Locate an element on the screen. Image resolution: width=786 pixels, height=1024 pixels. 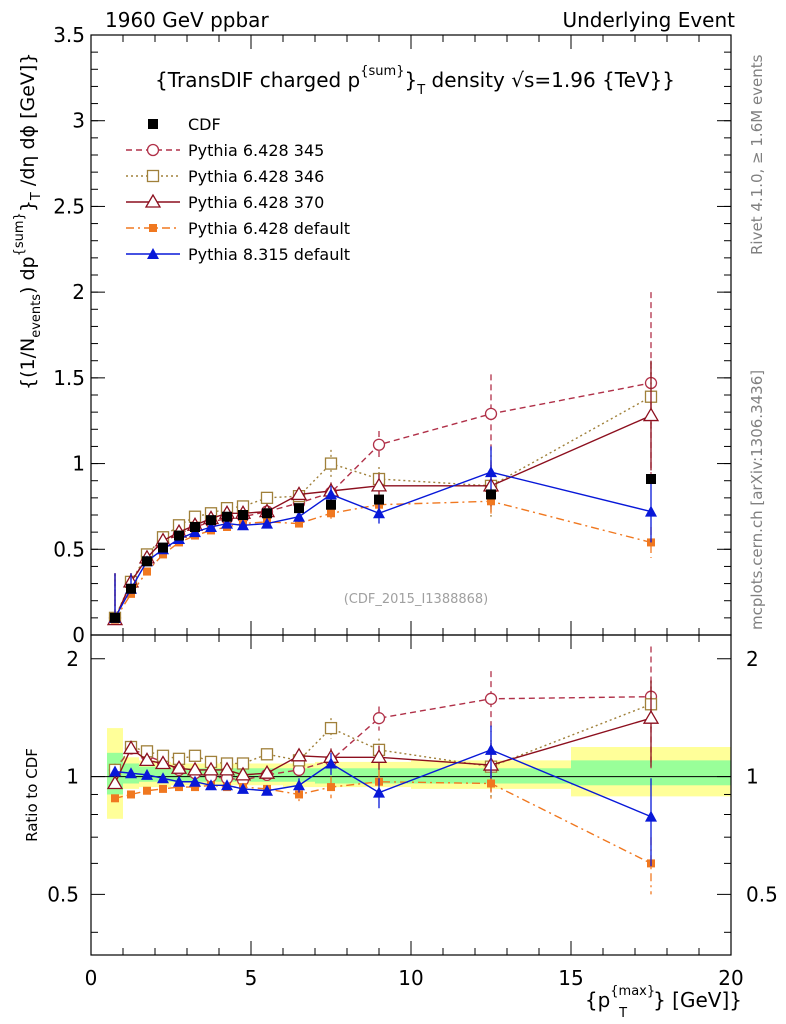
mcplots-label: mcplots.cern.ch [arXiv:1306.3436] is located at coordinates (757, 500).